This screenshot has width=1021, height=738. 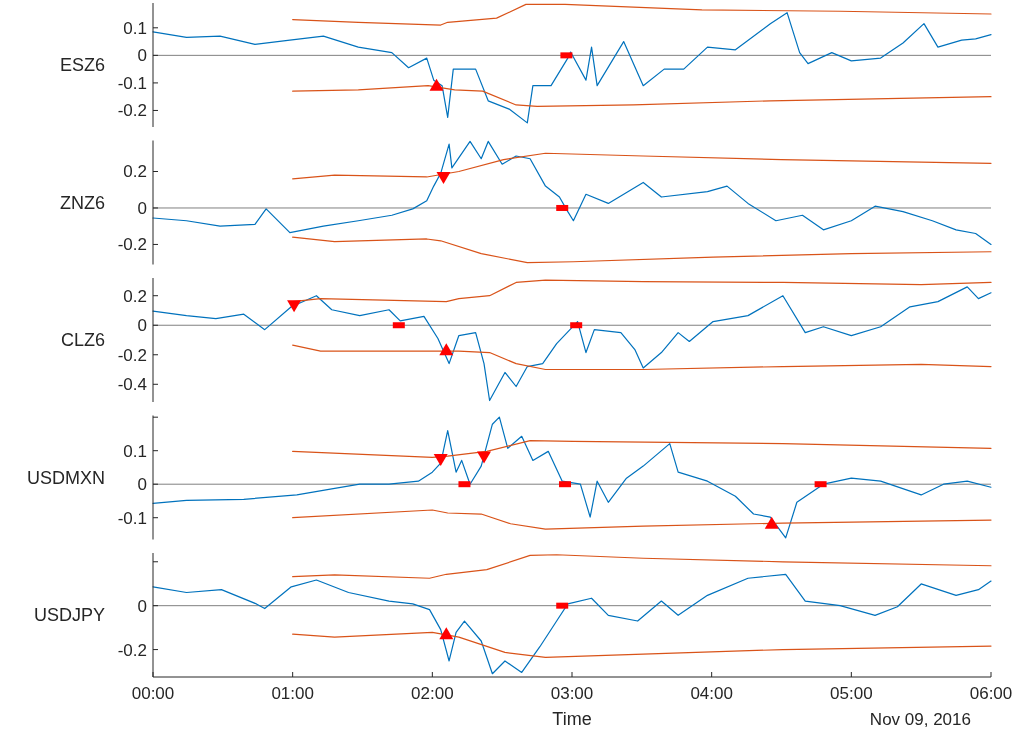 I want to click on y-axis-title: CLZ6, so click(x=82, y=340).